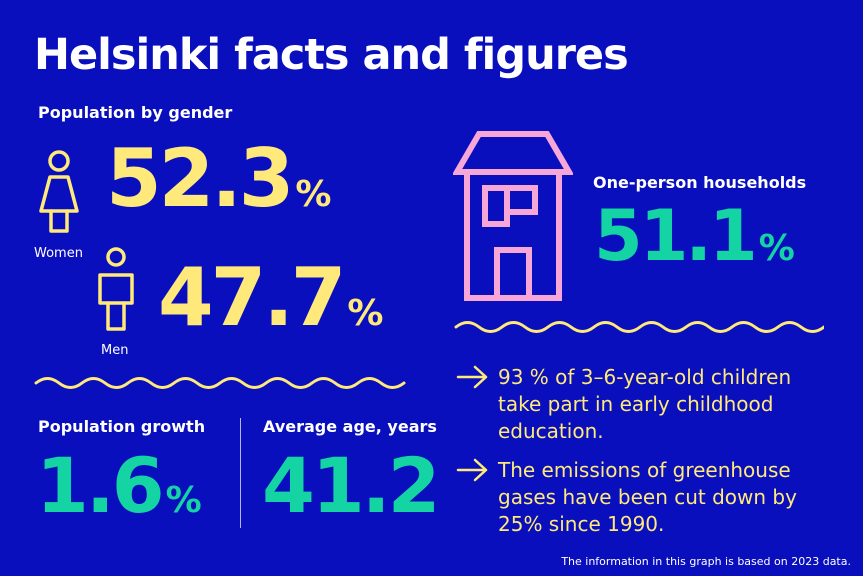 Image resolution: width=863 pixels, height=576 pixels. Describe the element at coordinates (116, 289) in the screenshot. I see `man-icon` at that location.